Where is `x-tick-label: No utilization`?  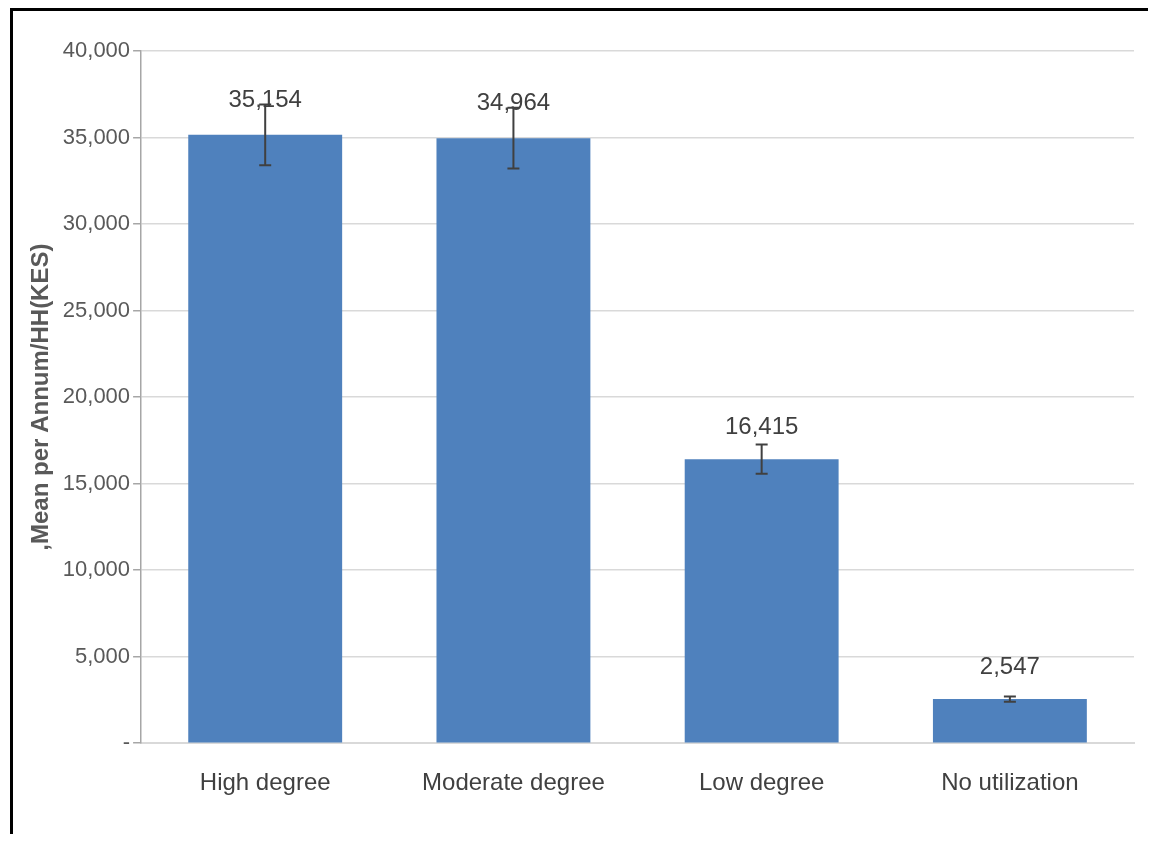 x-tick-label: No utilization is located at coordinates (1010, 782).